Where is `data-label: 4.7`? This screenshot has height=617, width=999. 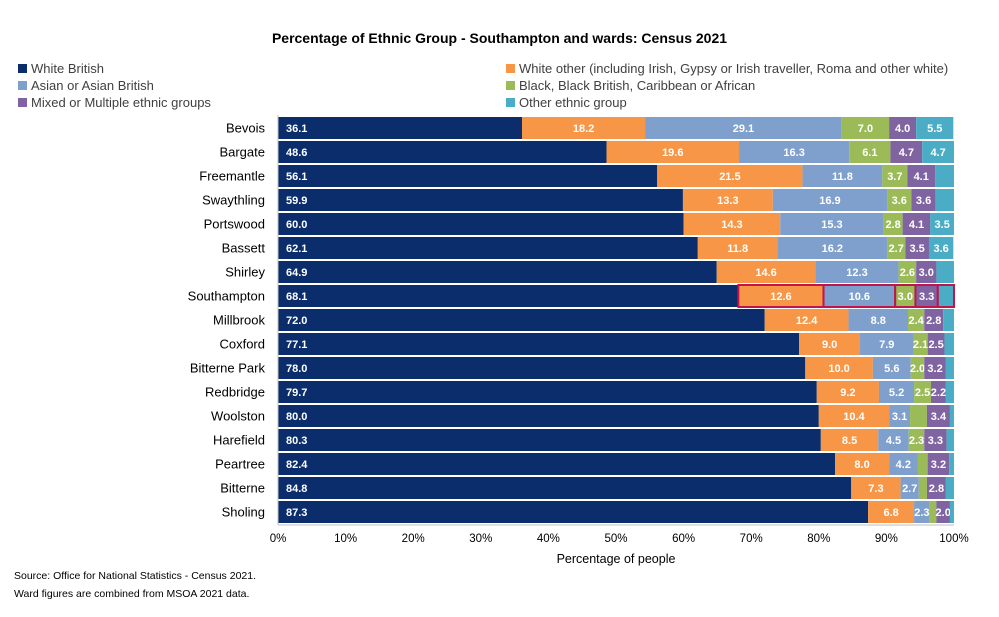
data-label: 4.7 is located at coordinates (937, 153).